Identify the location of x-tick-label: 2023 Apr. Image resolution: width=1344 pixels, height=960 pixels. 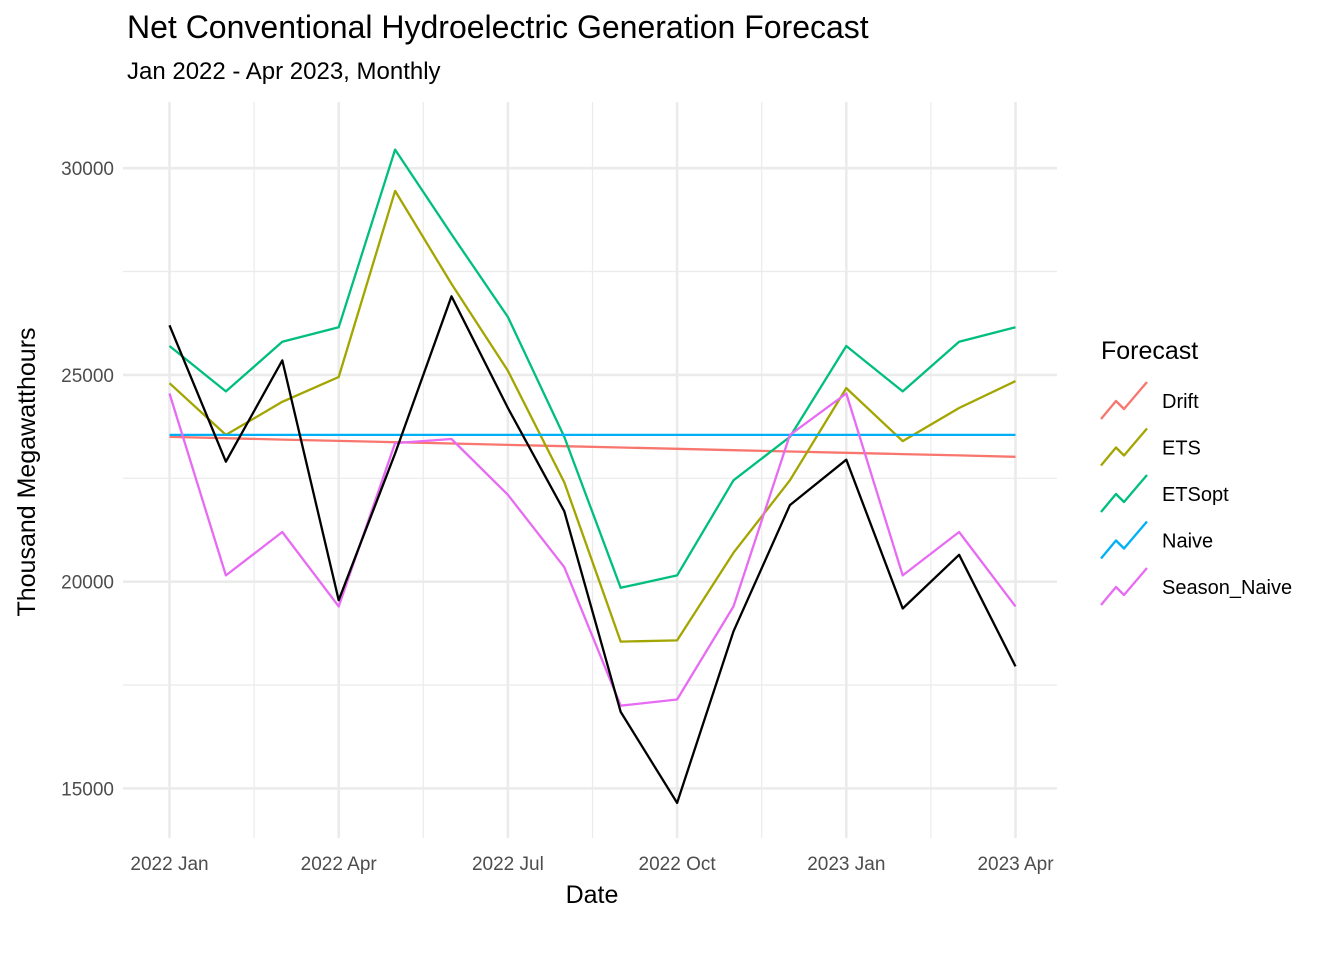
(1015, 864).